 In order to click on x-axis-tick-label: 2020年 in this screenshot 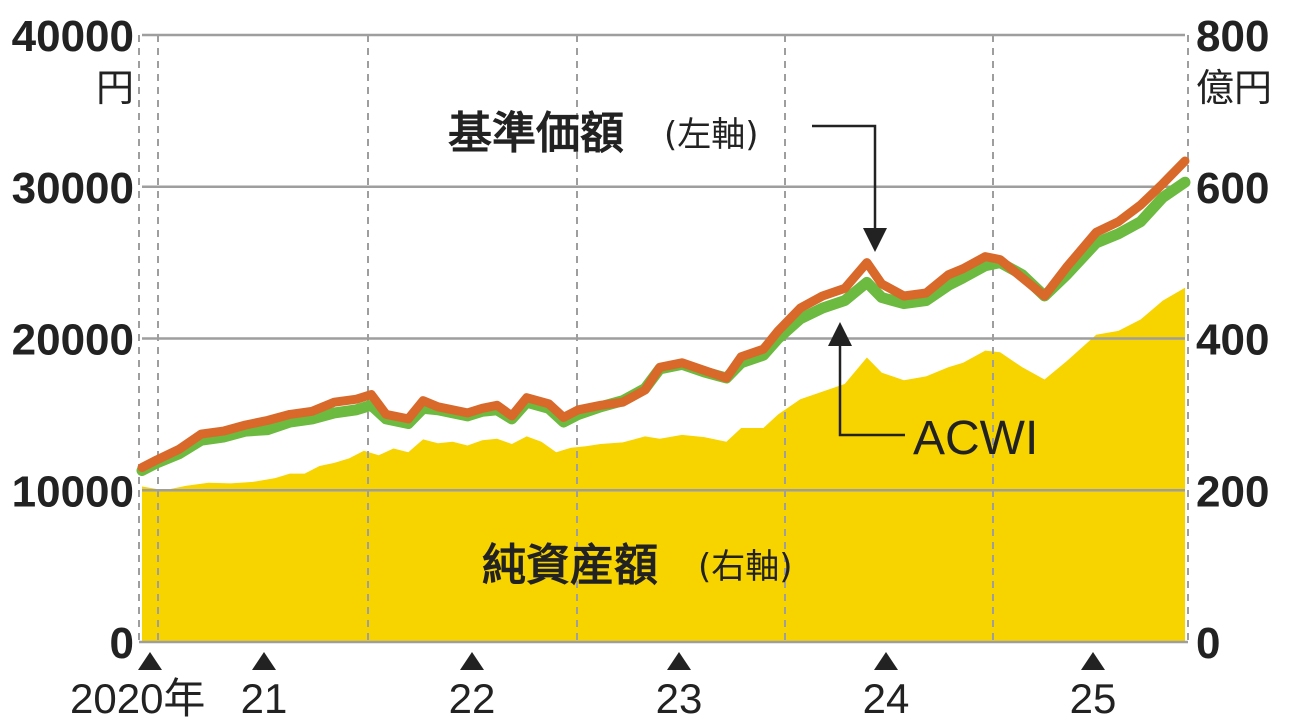, I will do `click(137, 698)`.